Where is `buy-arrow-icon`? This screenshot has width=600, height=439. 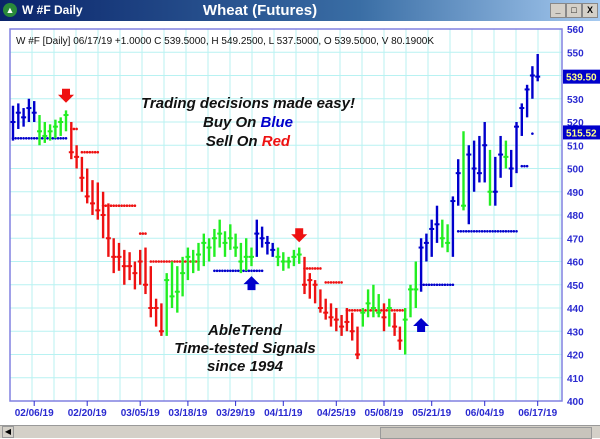
buy-arrow-icon is located at coordinates (421, 324).